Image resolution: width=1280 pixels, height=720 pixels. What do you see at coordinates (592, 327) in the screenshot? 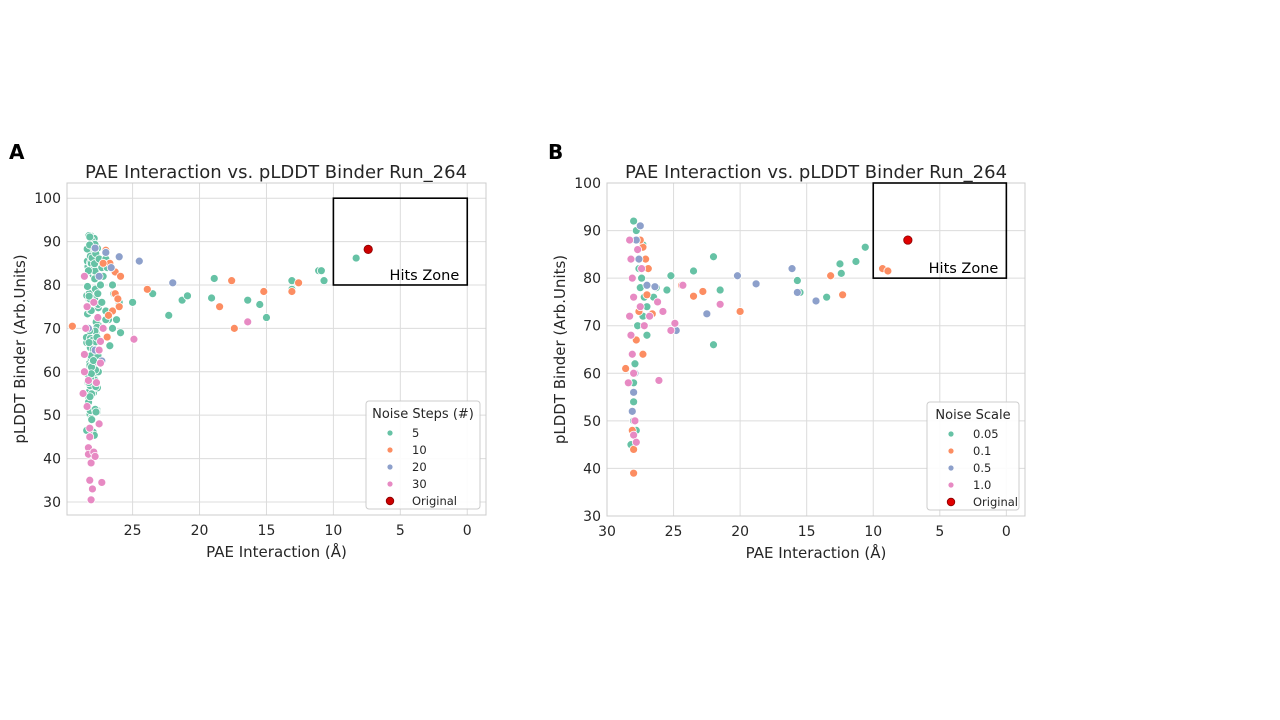
I see `y-tick-label: 70` at bounding box center [592, 327].